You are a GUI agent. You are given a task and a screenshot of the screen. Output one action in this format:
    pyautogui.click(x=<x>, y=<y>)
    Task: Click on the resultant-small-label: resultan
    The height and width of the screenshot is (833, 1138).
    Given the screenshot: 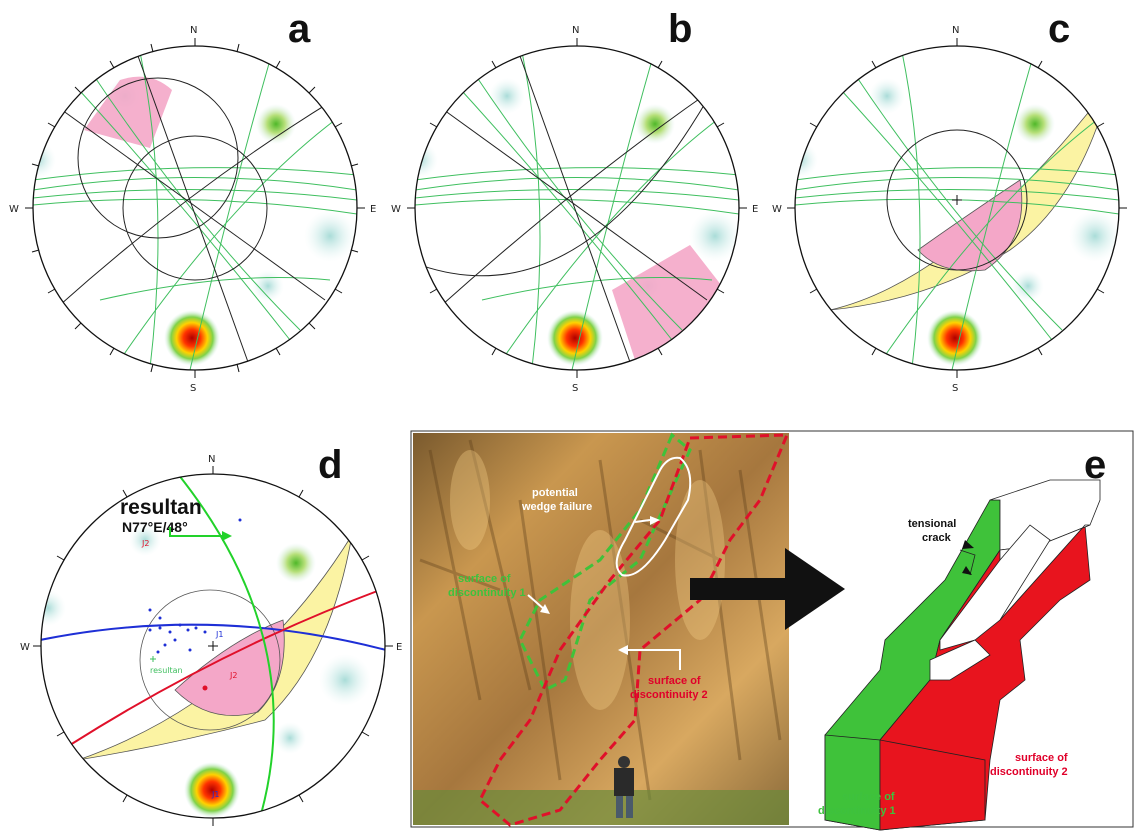 What is the action you would take?
    pyautogui.click(x=166, y=670)
    